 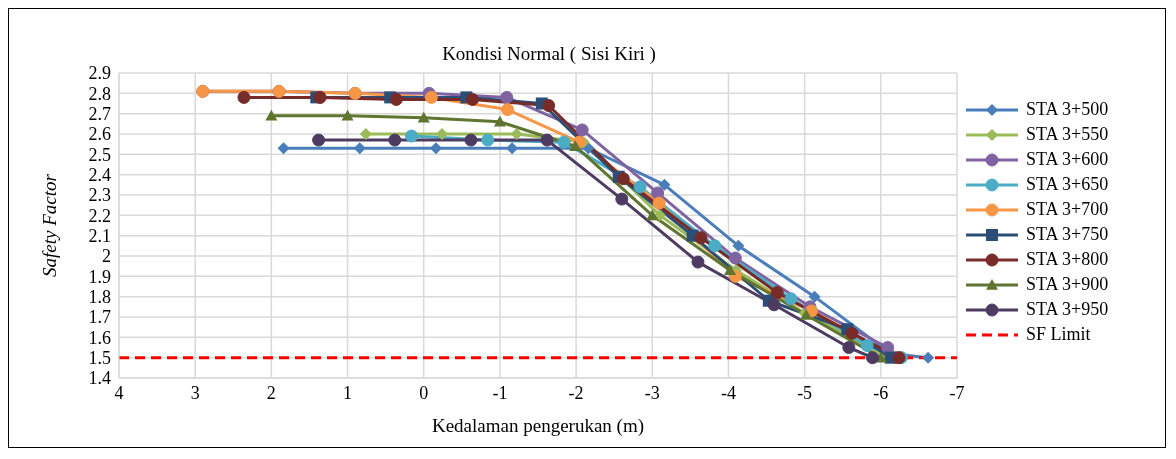 What do you see at coordinates (49, 225) in the screenshot?
I see `y-axis-title: Safety Factor` at bounding box center [49, 225].